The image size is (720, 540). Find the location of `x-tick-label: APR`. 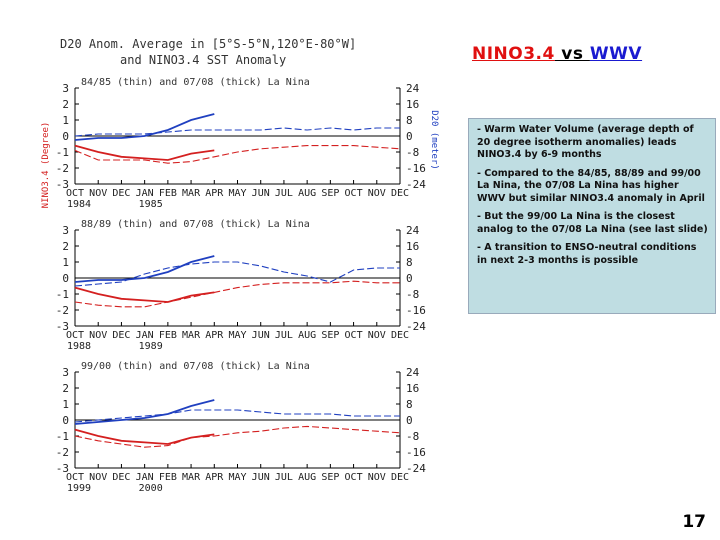

x-tick-label: APR is located at coordinates (214, 193).